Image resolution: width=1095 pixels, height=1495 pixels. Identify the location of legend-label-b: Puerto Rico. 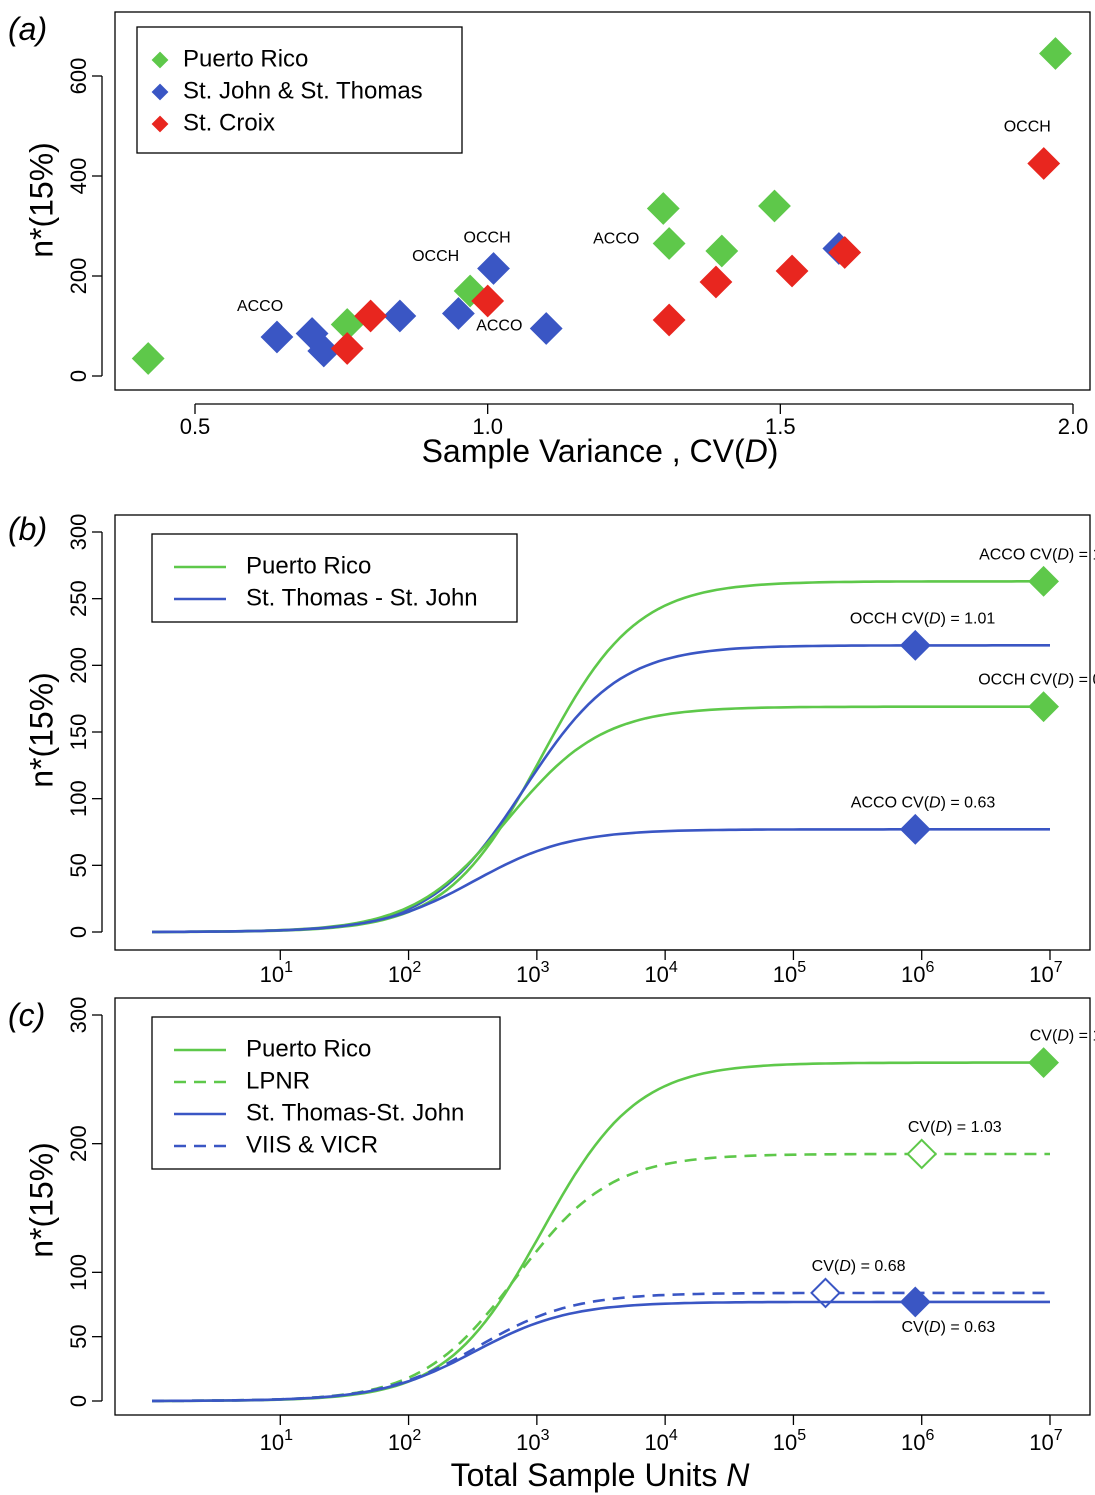
(308, 565).